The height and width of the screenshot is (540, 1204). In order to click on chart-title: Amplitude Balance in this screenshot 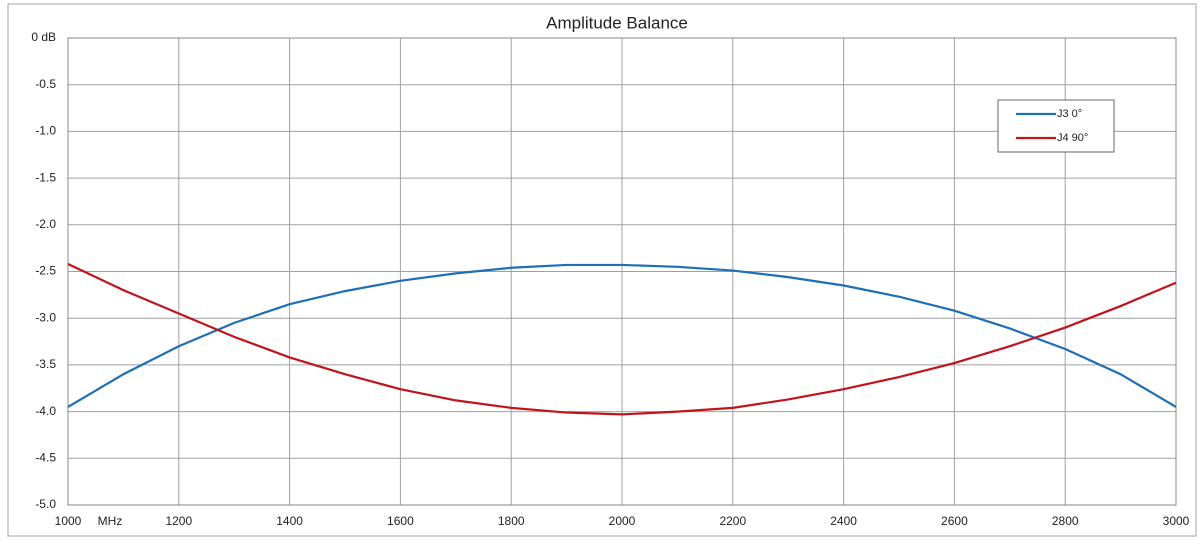, I will do `click(617, 22)`.